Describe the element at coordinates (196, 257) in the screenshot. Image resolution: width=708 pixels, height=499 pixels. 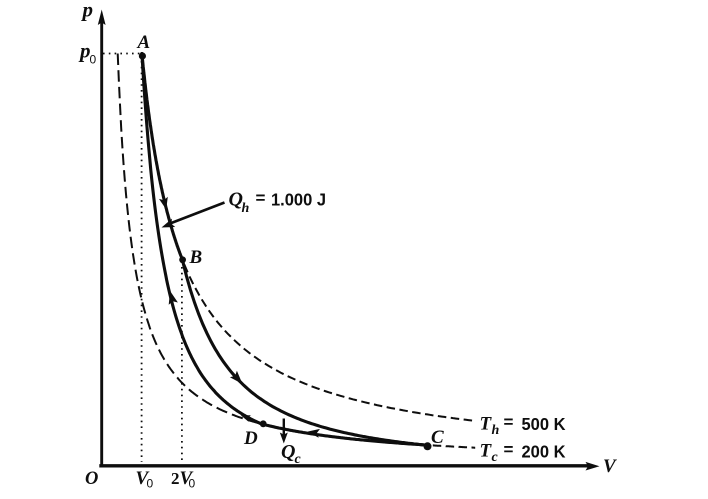
I see `svg-text: B` at that location.